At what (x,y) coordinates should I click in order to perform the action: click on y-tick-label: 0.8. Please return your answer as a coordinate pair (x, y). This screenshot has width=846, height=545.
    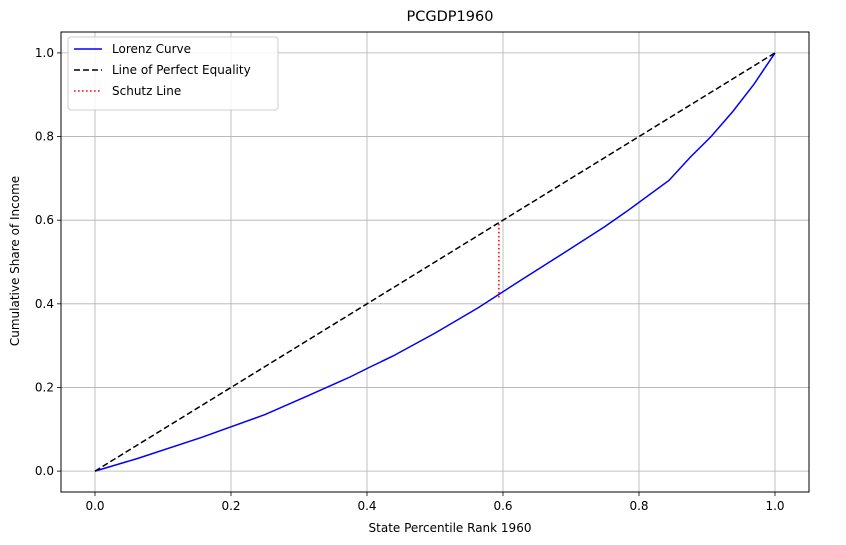
    Looking at the image, I should click on (44, 137).